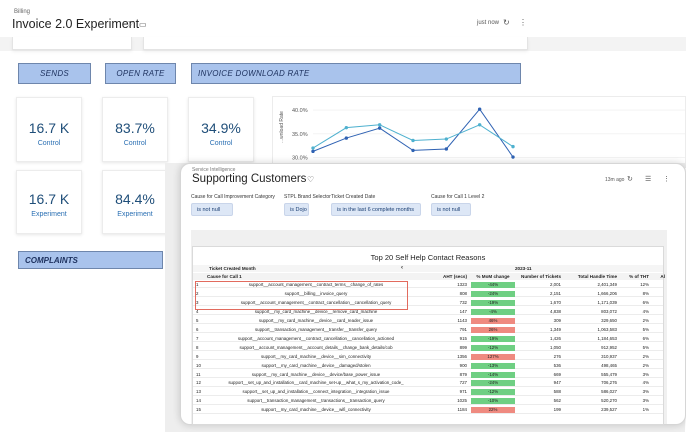 The height and width of the screenshot is (432, 686). I want to click on kpi-tile: 16.7 K Control, so click(49, 129).